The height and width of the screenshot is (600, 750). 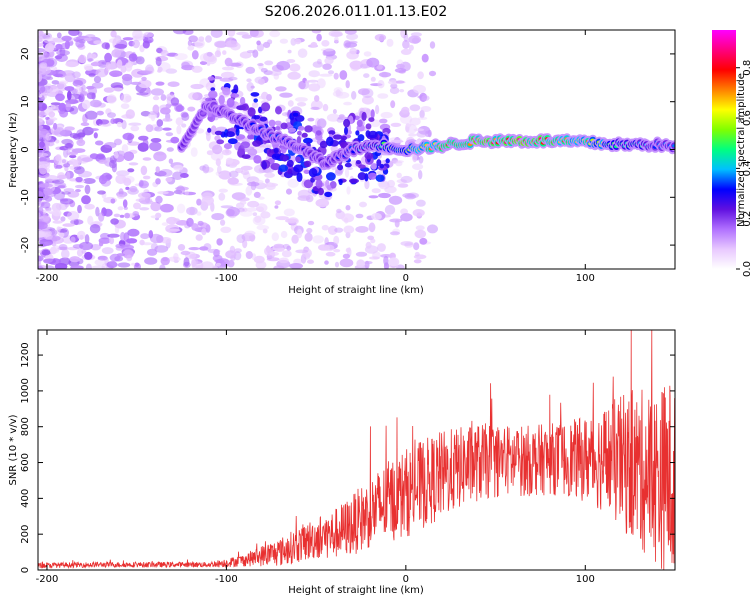 I want to click on x-tick-label: -200, so click(x=47, y=579).